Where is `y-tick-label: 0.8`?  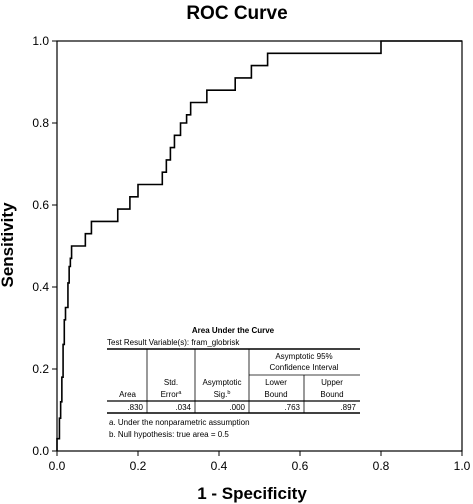 y-tick-label: 0.8 is located at coordinates (40, 123).